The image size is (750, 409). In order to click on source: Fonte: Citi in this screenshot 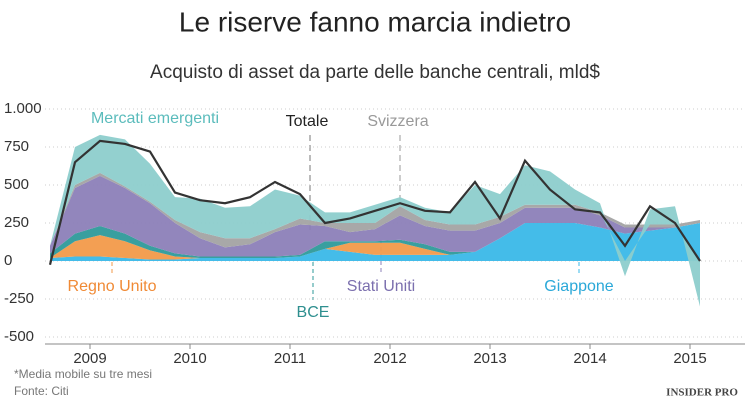, I will do `click(41, 391)`.